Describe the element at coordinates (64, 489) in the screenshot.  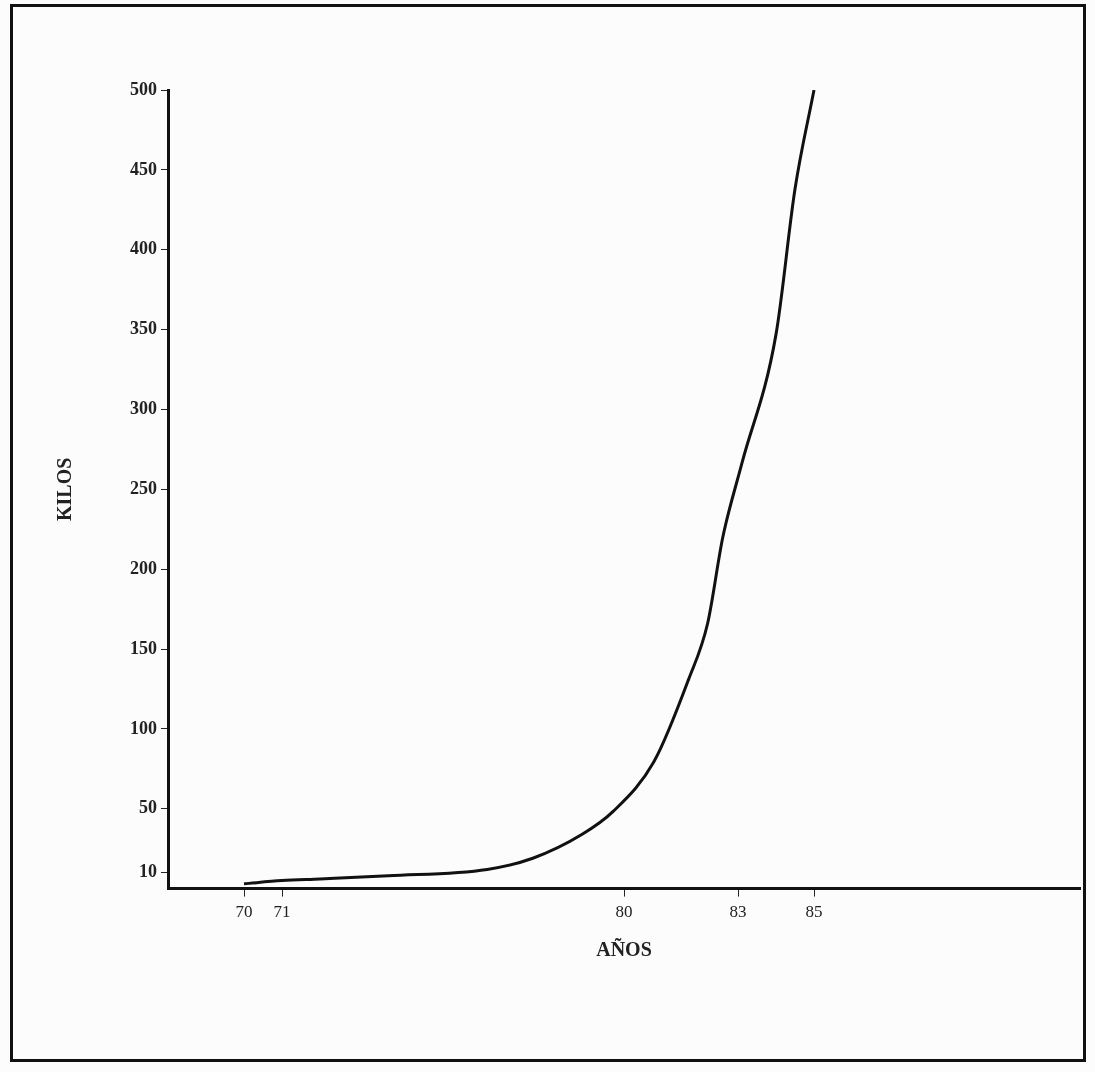
I see `y-axis-title: KILOS` at that location.